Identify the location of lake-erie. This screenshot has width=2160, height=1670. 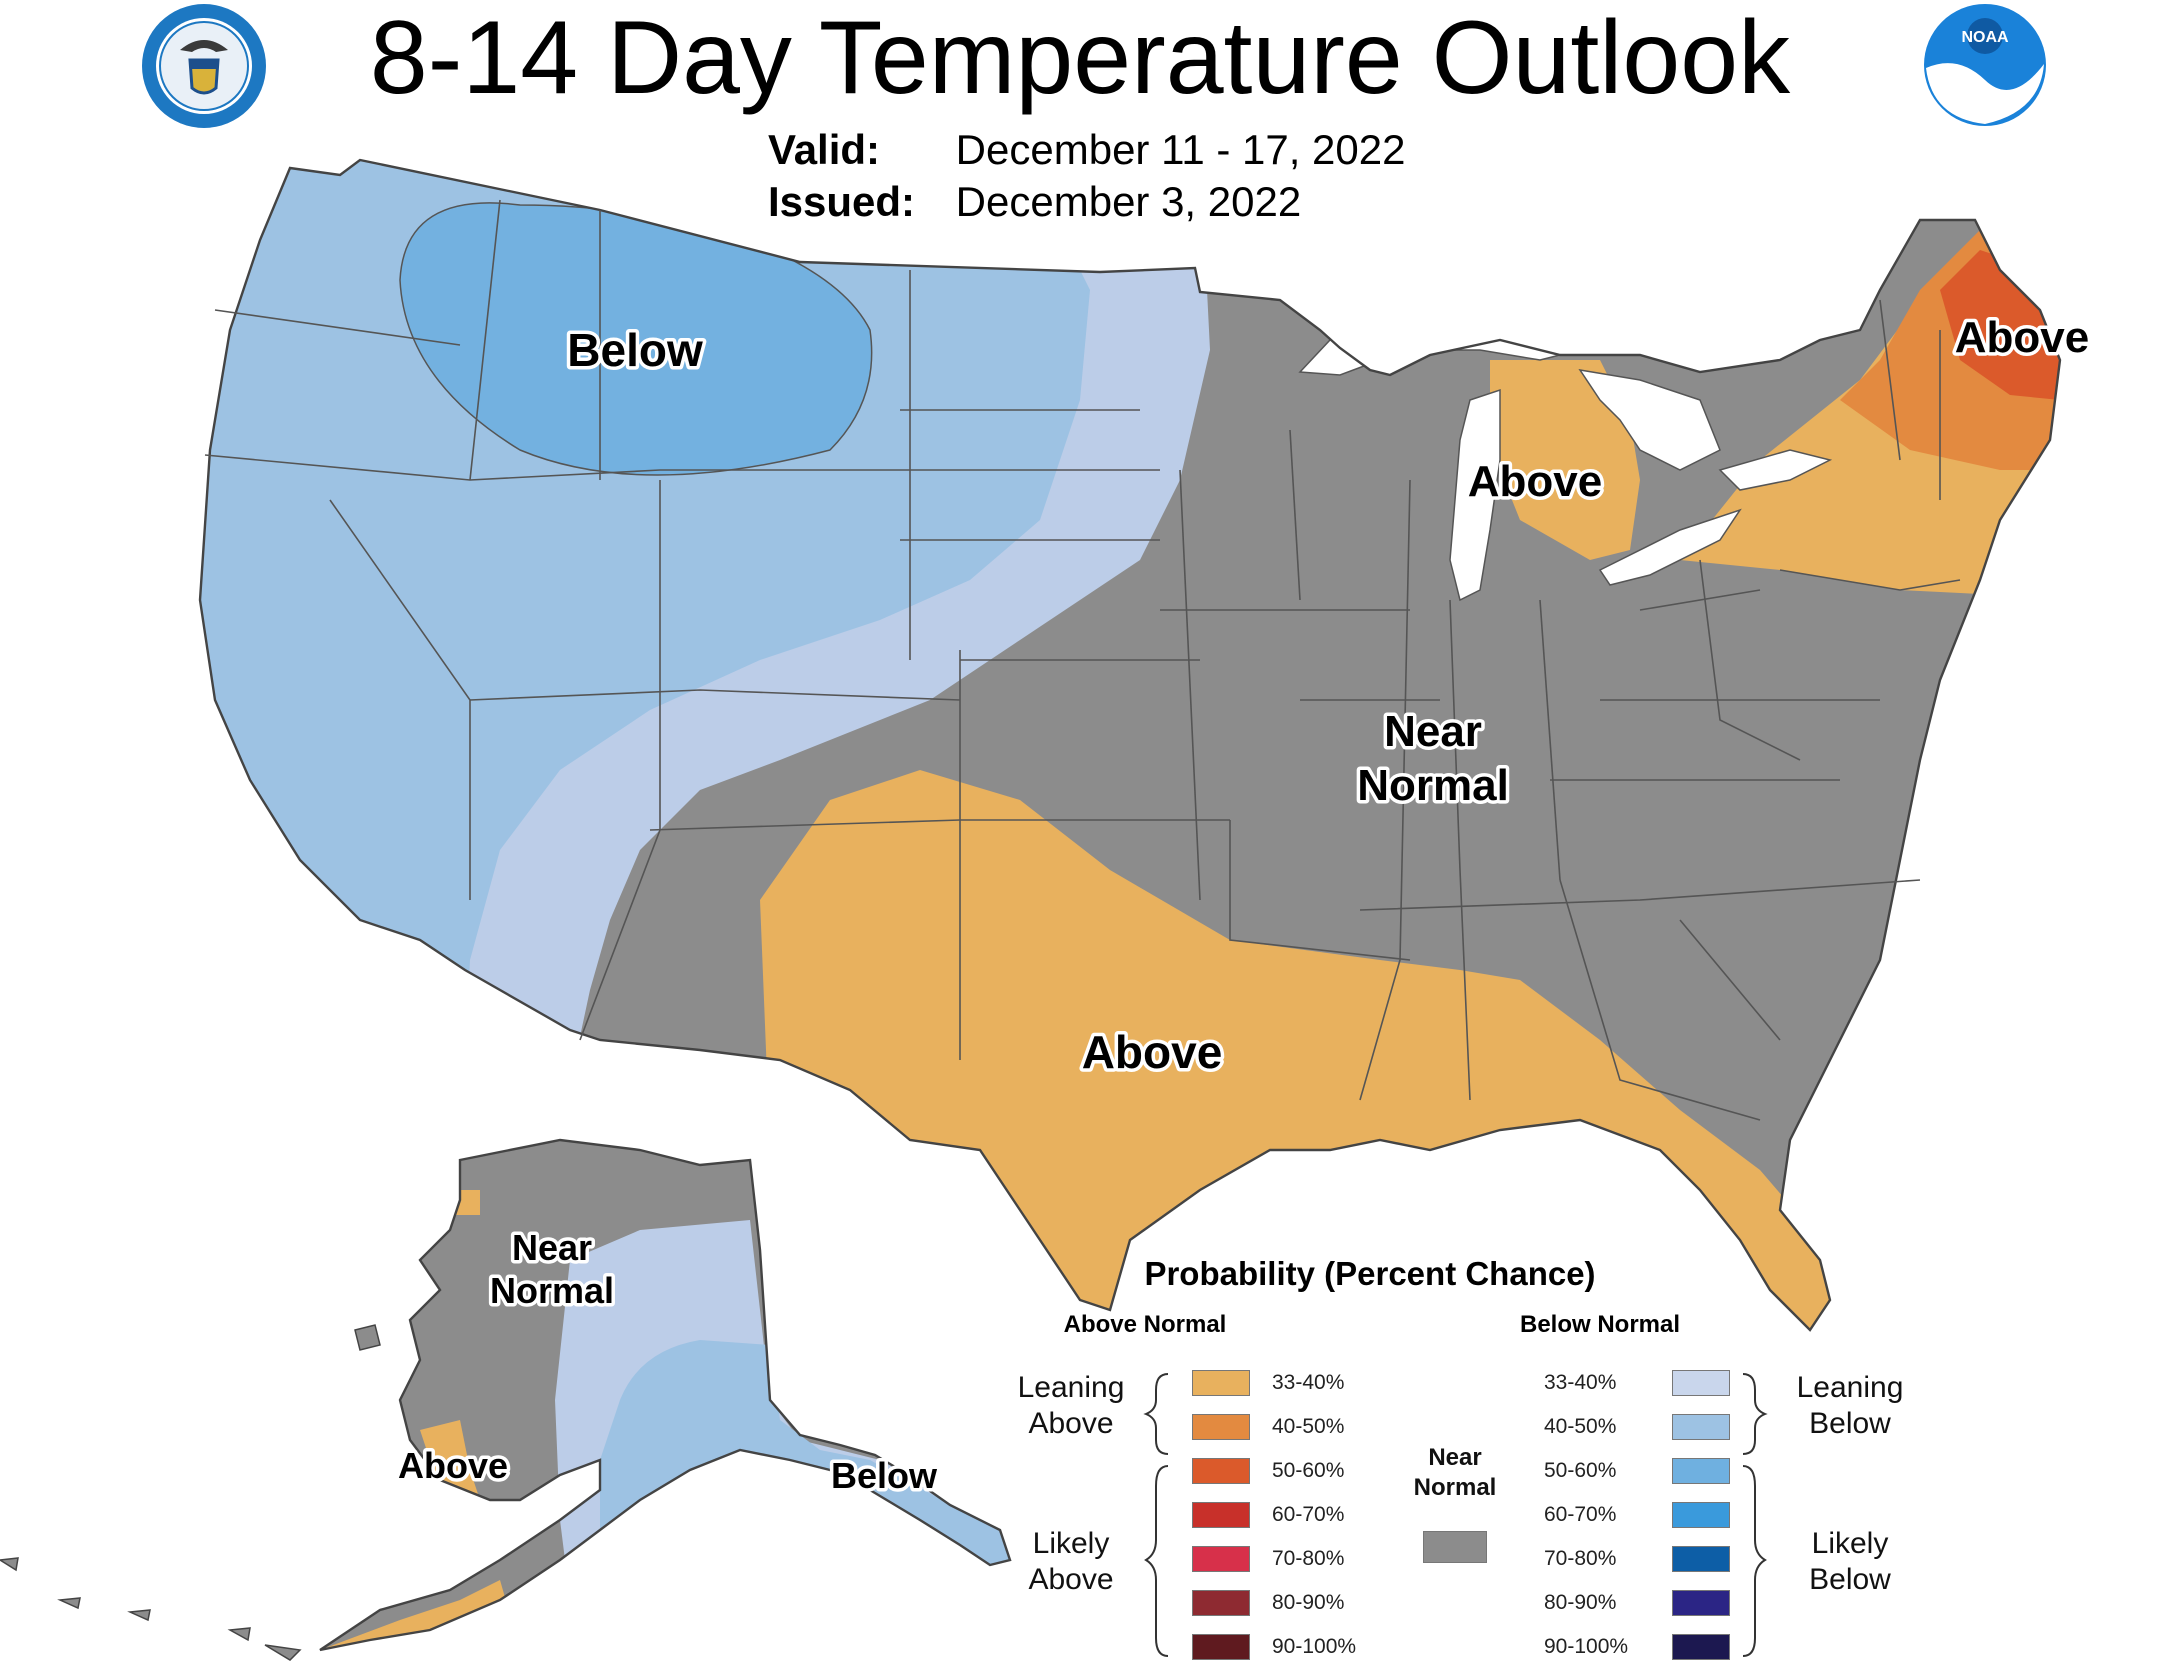
(1670, 547).